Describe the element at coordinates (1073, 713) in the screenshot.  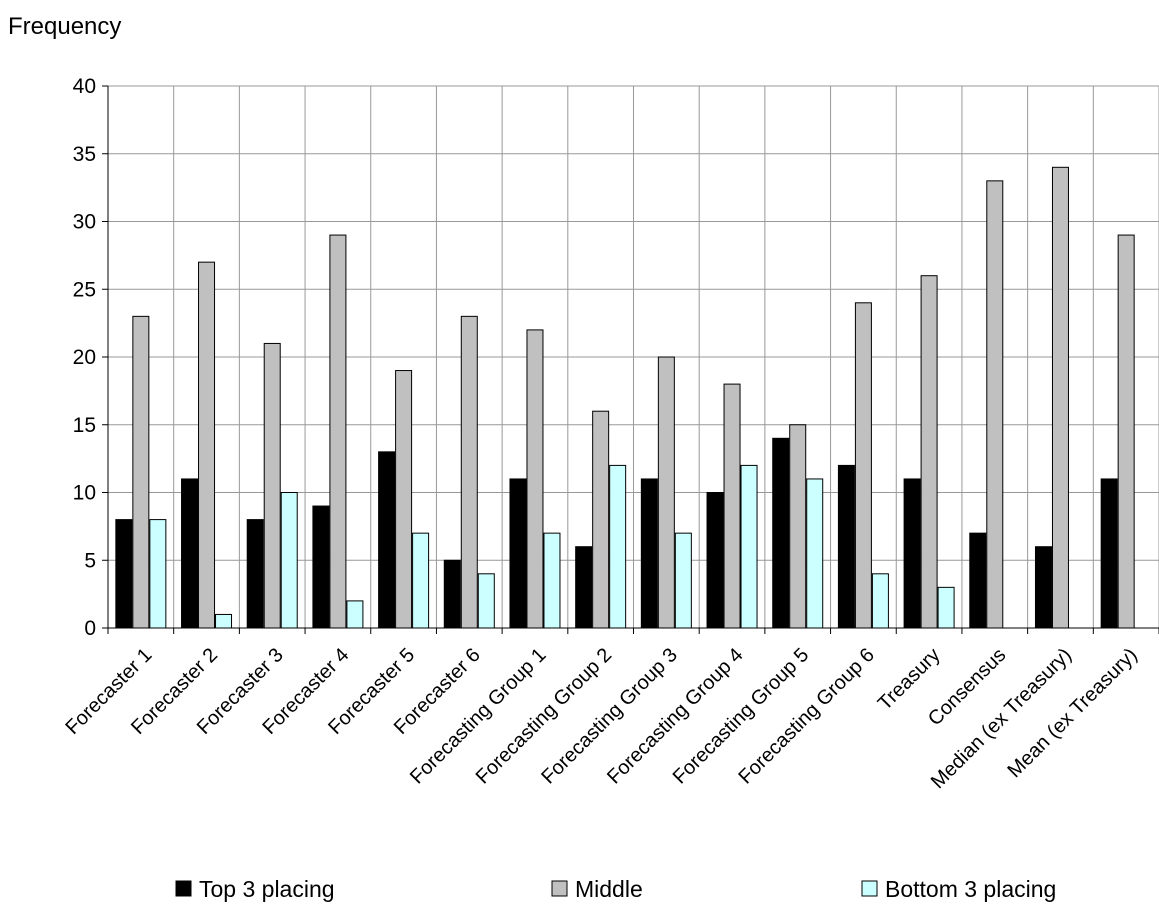
I see `x-tick-label-mean-ex-treasury: Mean (ex Treasury)` at that location.